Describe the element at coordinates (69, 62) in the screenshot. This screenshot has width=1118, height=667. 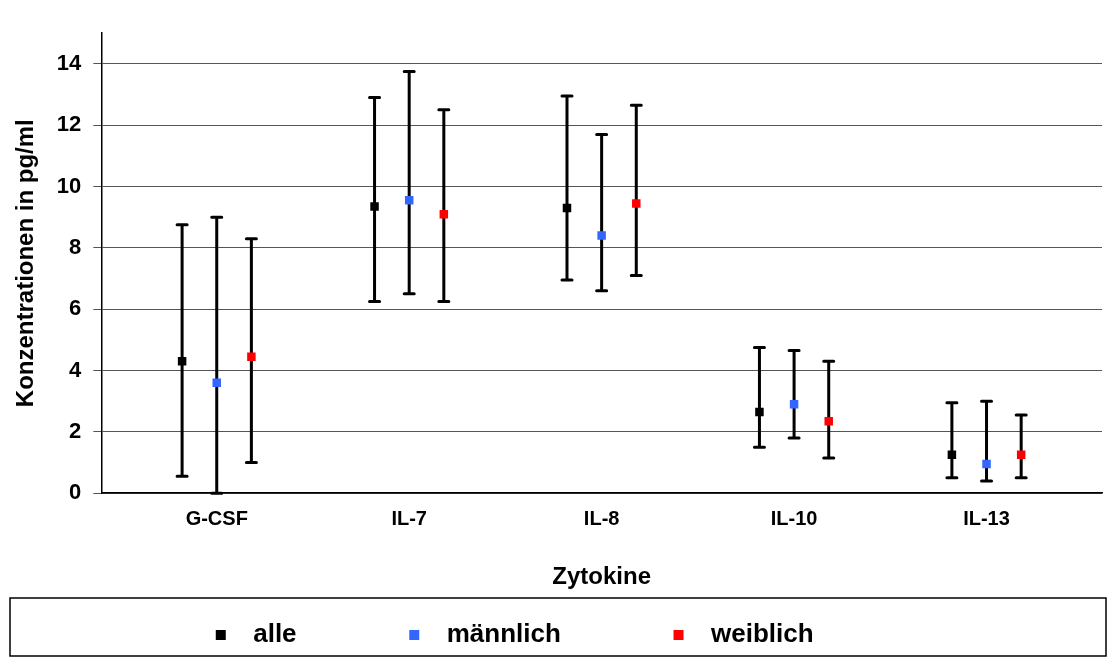
I see `y-tick-label: 14` at that location.